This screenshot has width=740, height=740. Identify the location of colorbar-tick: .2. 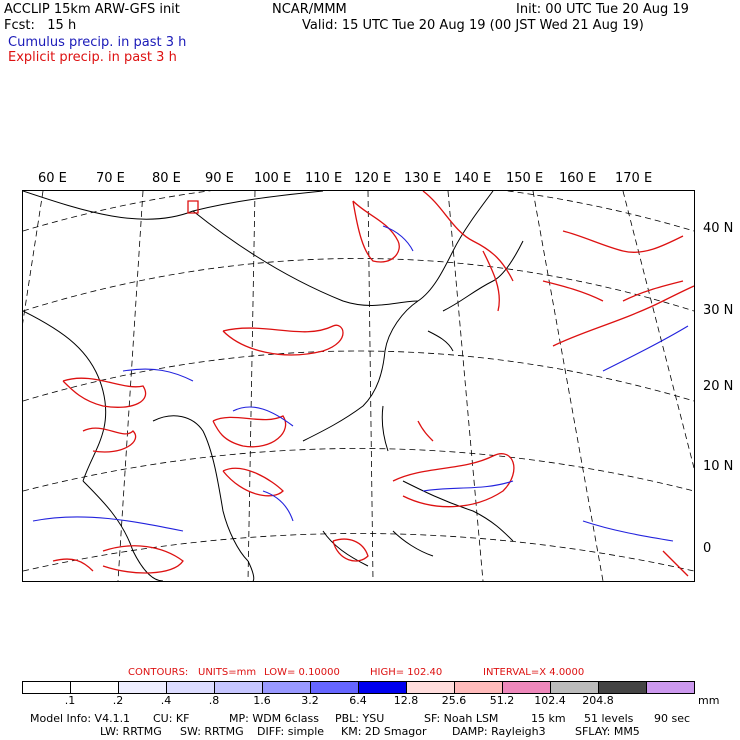
(118, 700).